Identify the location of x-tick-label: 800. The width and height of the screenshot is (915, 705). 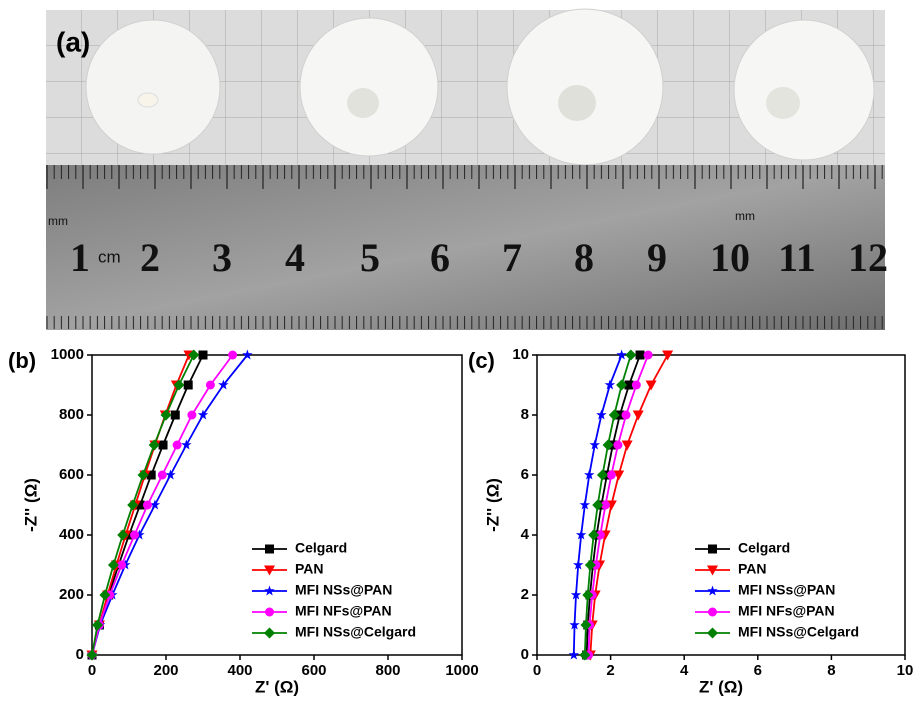
(387, 670).